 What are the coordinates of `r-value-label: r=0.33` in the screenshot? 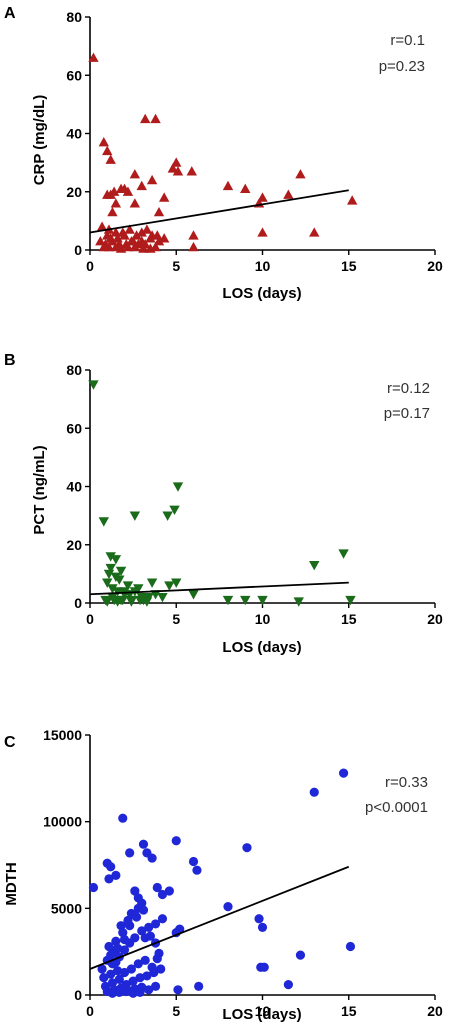 It's located at (406, 782).